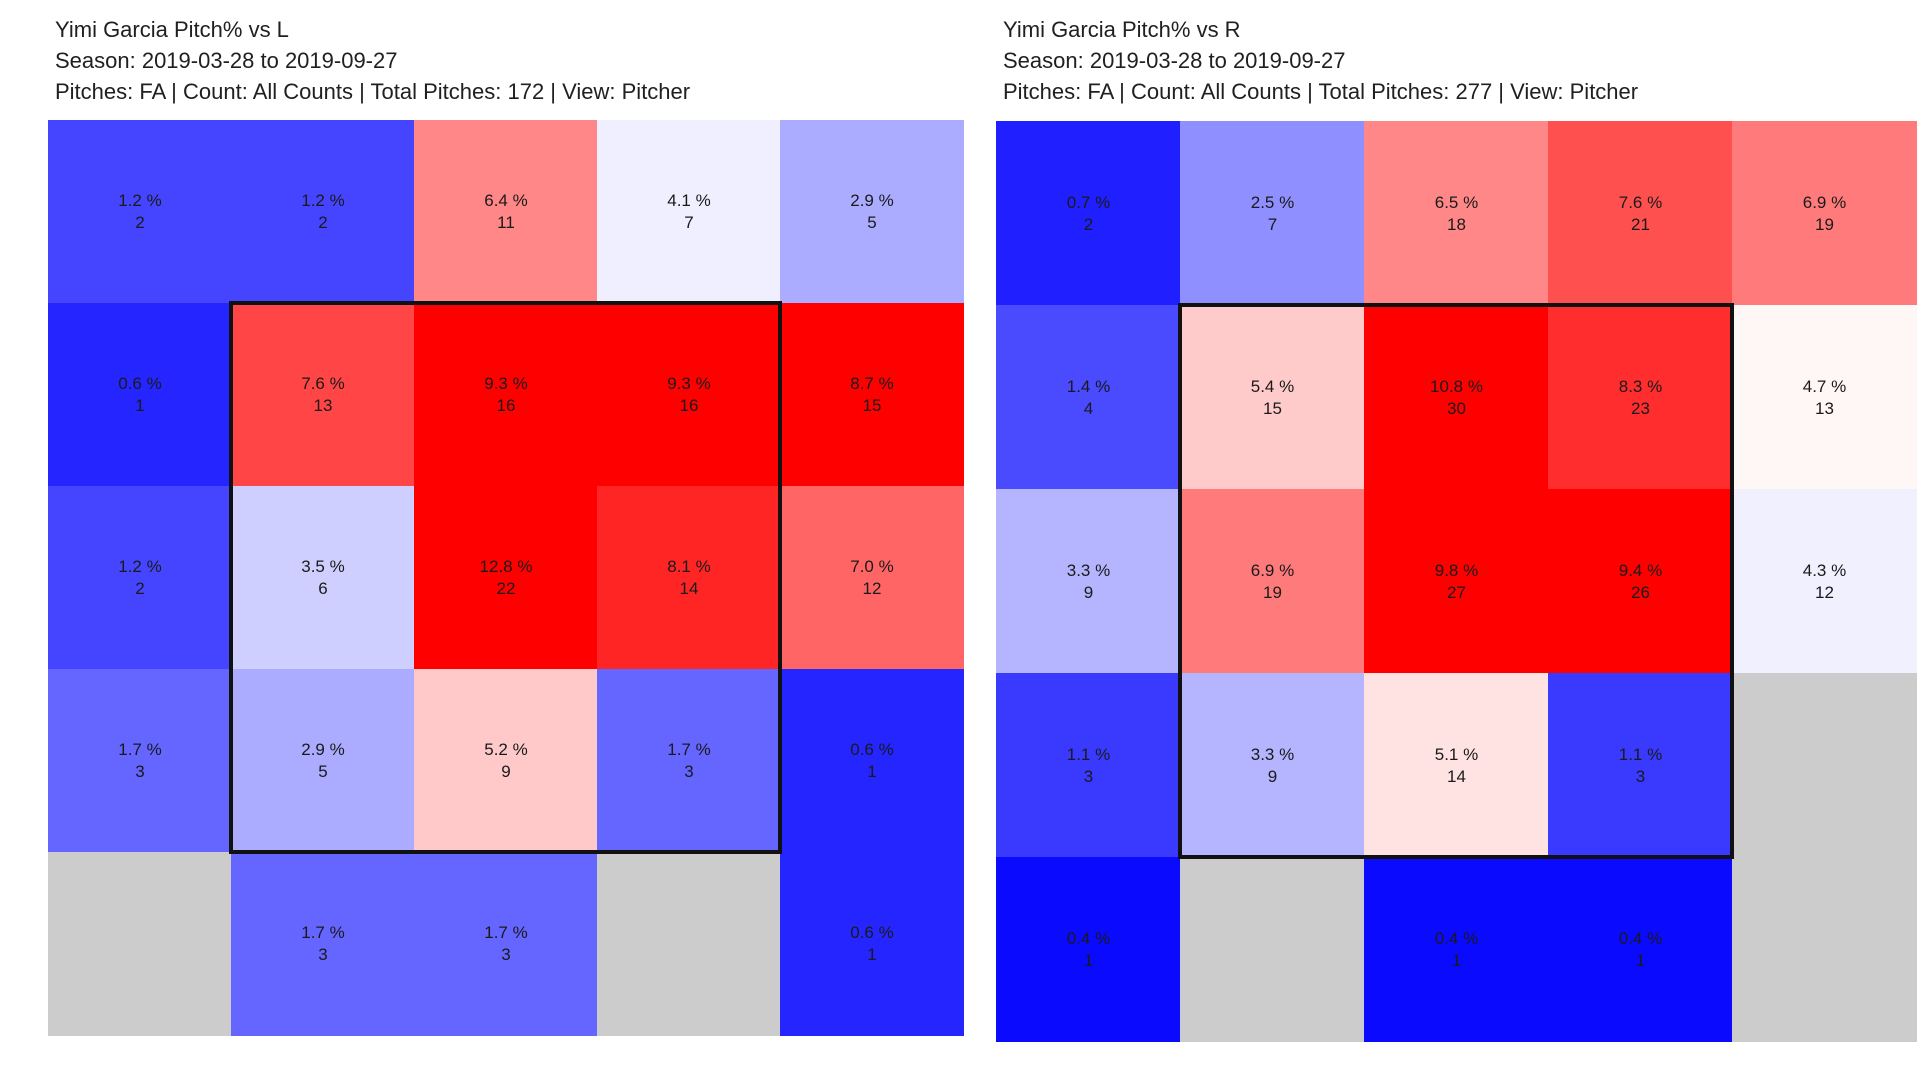 The width and height of the screenshot is (1920, 1080). Describe the element at coordinates (1824, 202) in the screenshot. I see `cell-percent: 6.9 %` at that location.